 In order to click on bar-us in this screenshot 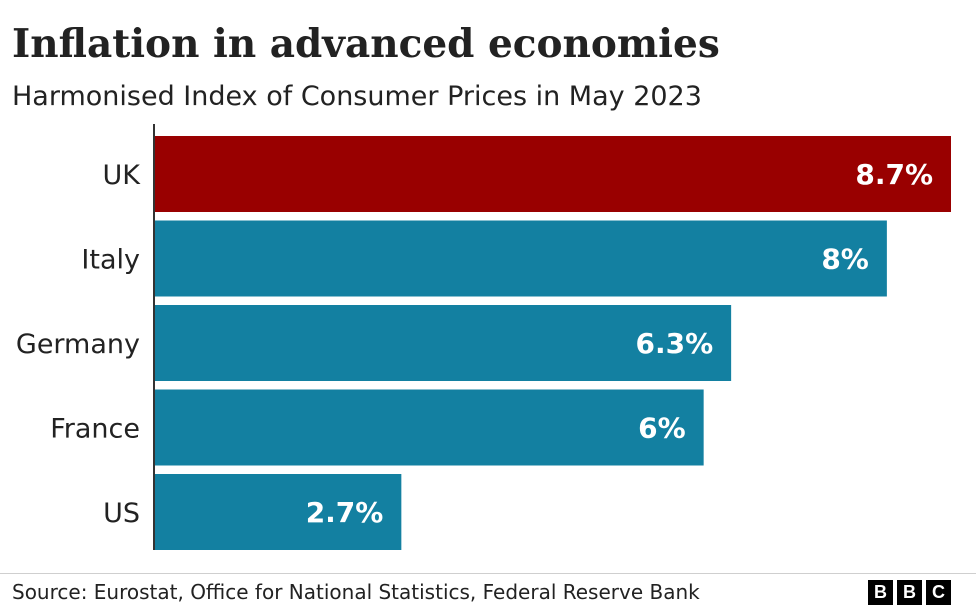, I will do `click(278, 512)`.